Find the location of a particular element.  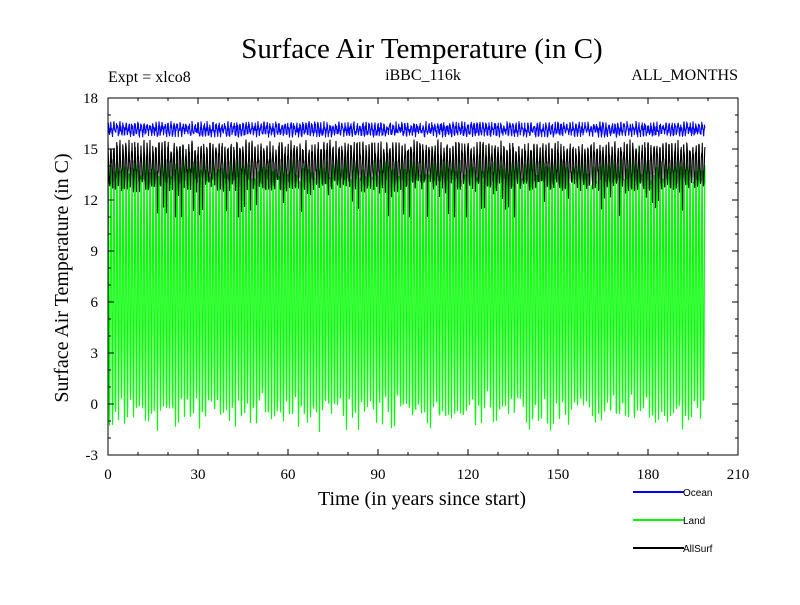

x-tick-label: 210 is located at coordinates (738, 475).